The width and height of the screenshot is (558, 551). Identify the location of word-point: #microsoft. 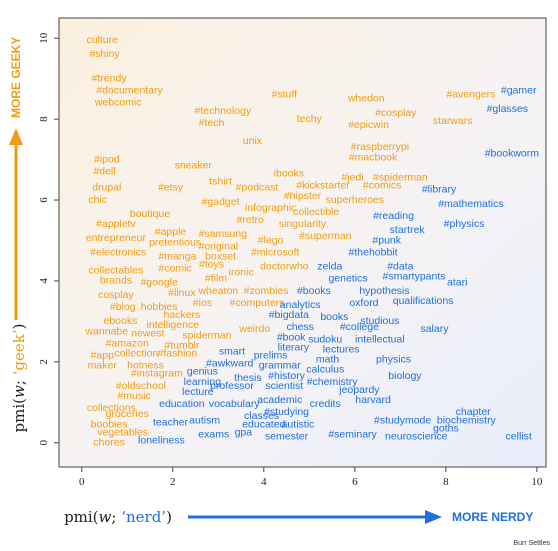
(275, 252).